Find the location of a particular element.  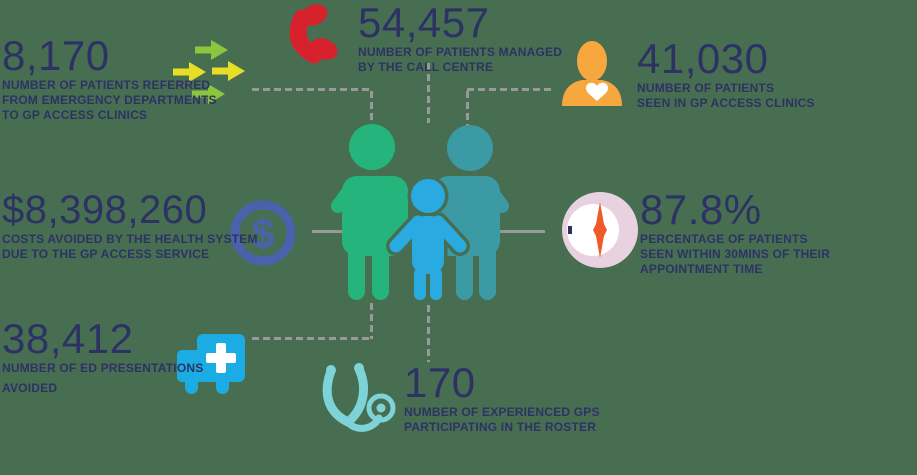

family-icon is located at coordinates (420, 214).